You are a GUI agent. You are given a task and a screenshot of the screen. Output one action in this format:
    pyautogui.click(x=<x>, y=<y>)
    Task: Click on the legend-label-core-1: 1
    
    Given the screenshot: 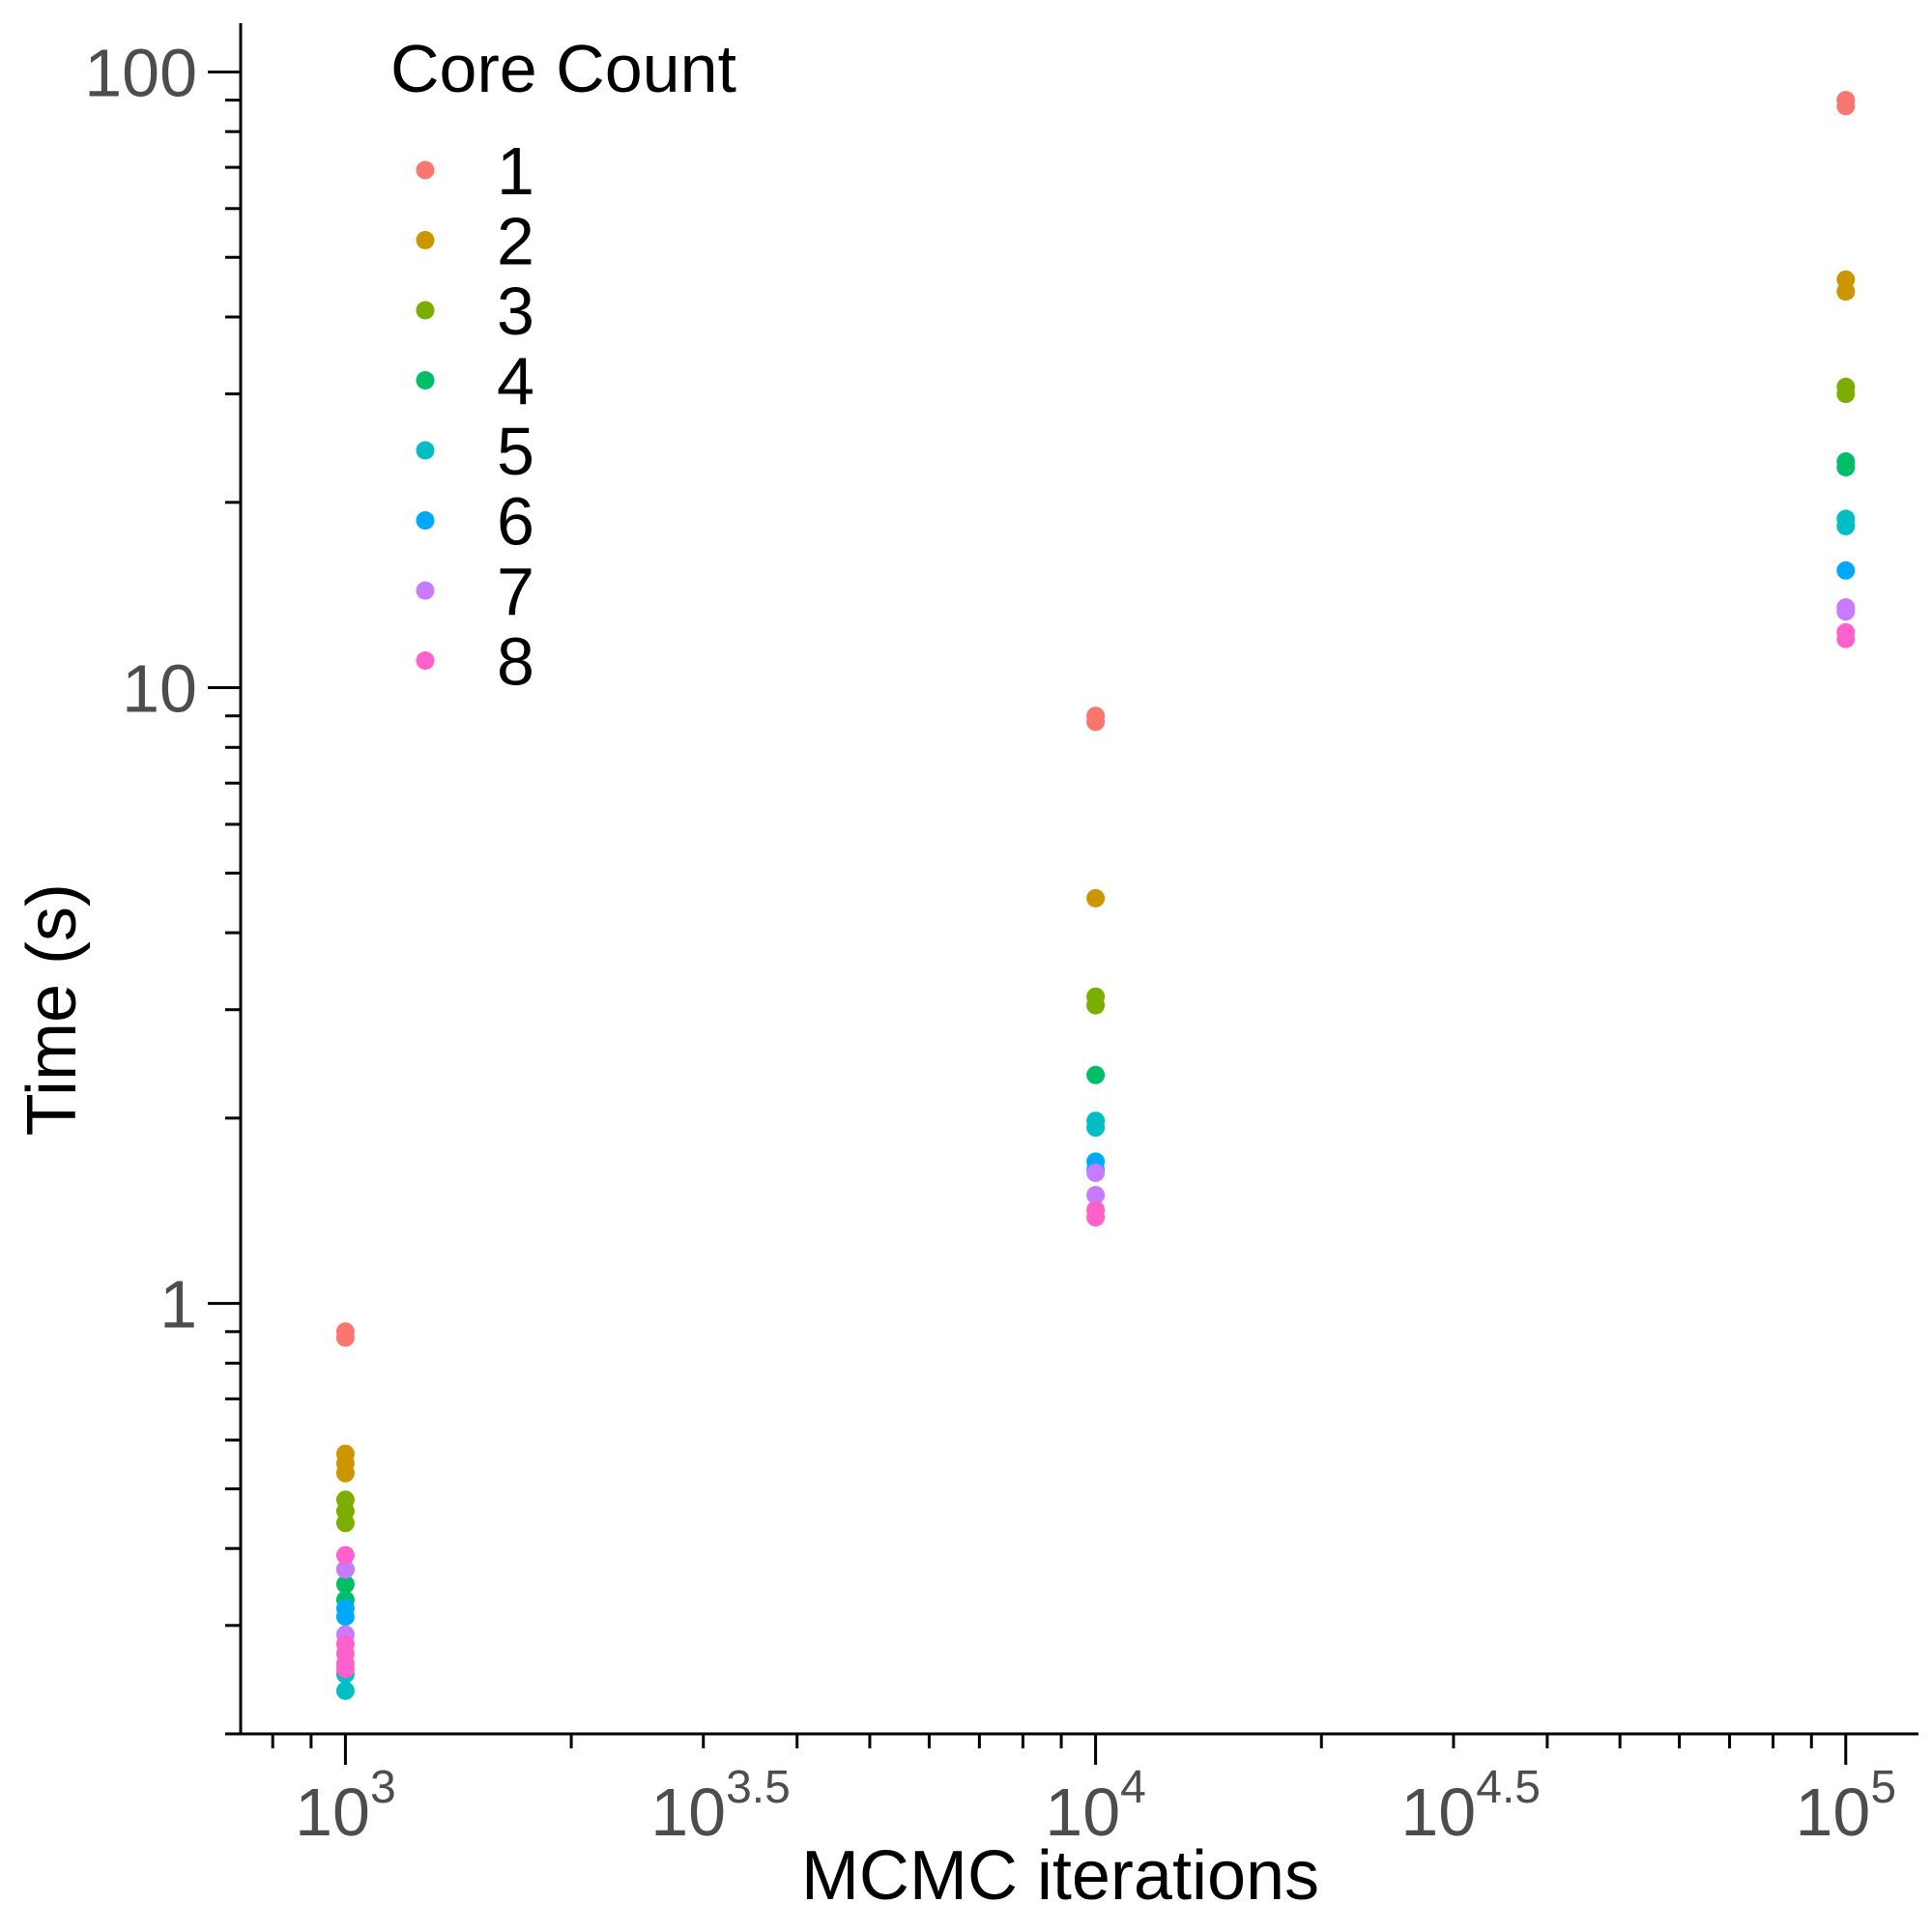 What is the action you would take?
    pyautogui.click(x=515, y=171)
    